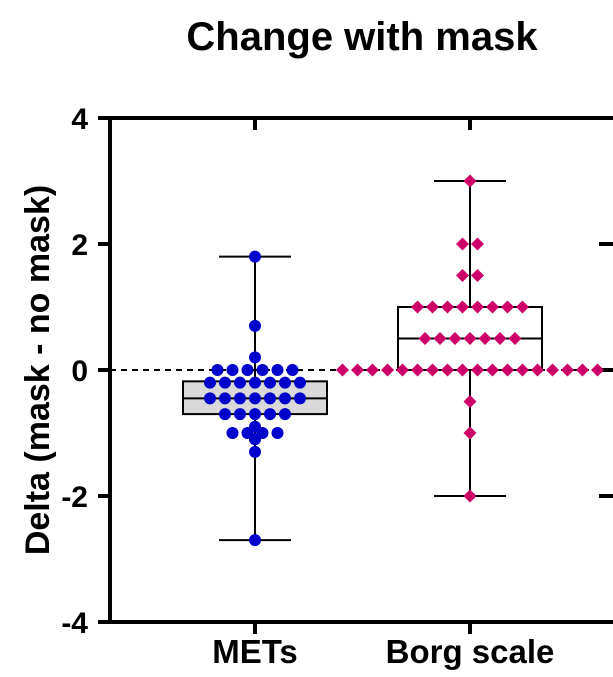  Describe the element at coordinates (255, 651) in the screenshot. I see `x-tick-label: METs` at that location.